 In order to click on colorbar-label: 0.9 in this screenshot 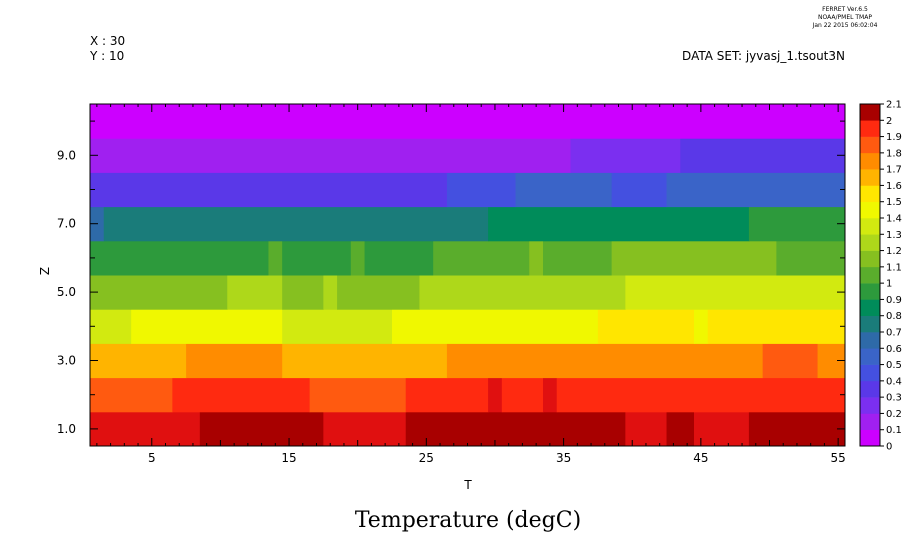, I will do `click(894, 300)`.